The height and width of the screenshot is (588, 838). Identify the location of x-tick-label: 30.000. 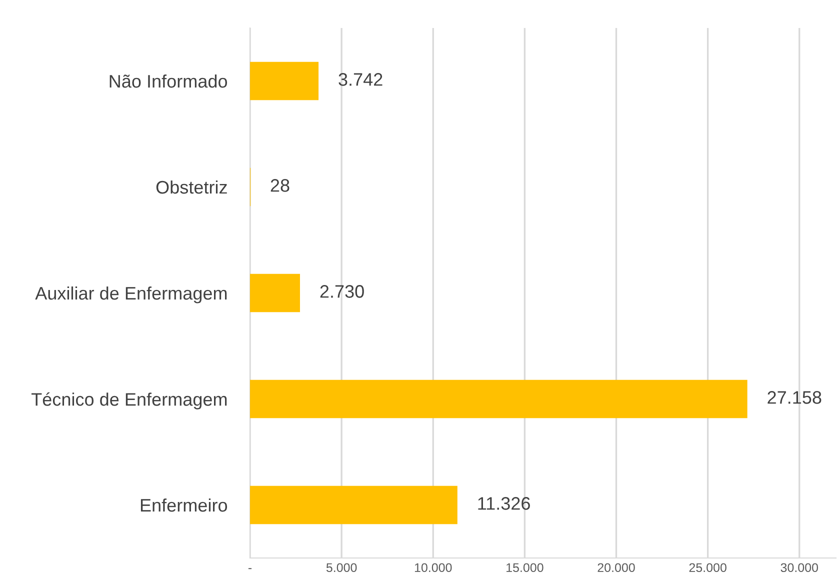
(799, 567).